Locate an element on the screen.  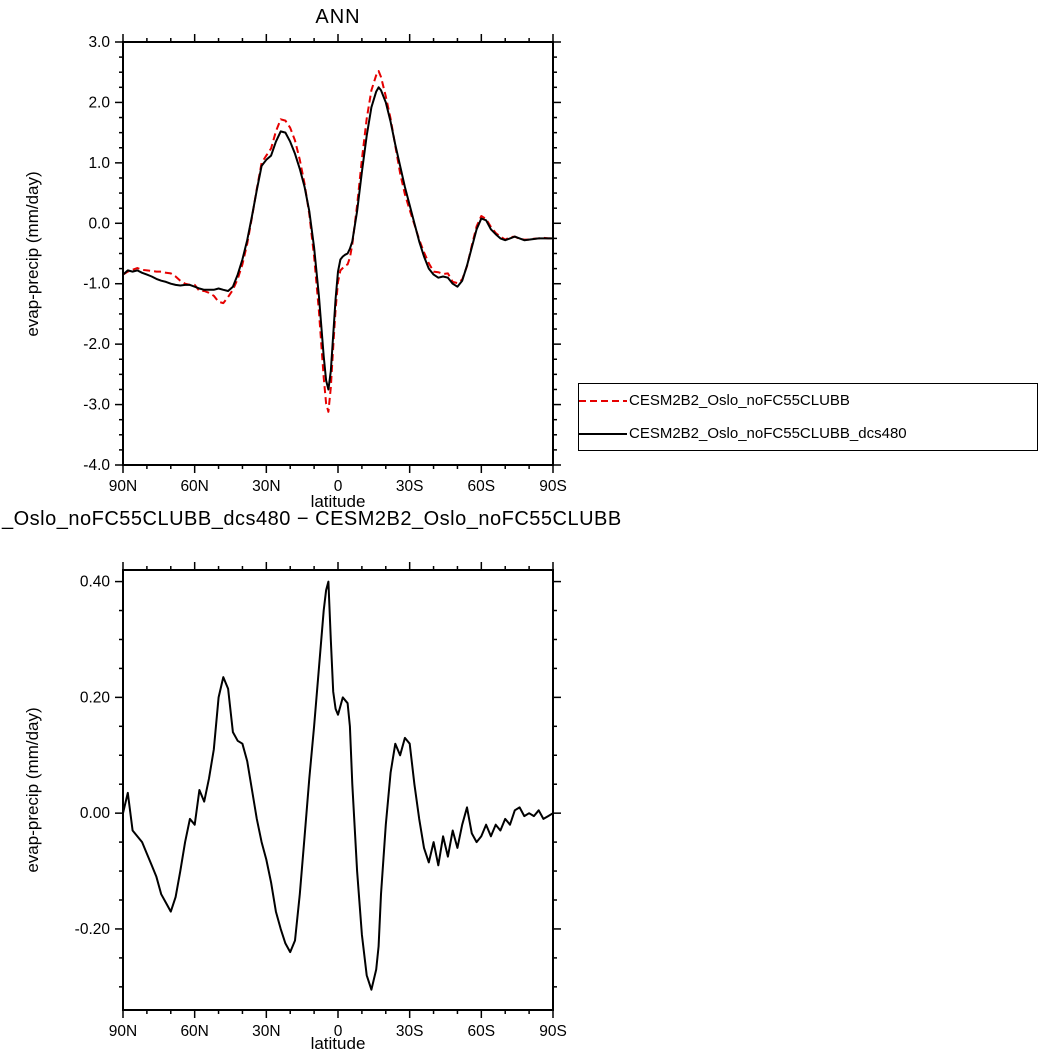
legend-entry-control: CESM2B2_Oslo_noFC55CLUBB is located at coordinates (808, 400).